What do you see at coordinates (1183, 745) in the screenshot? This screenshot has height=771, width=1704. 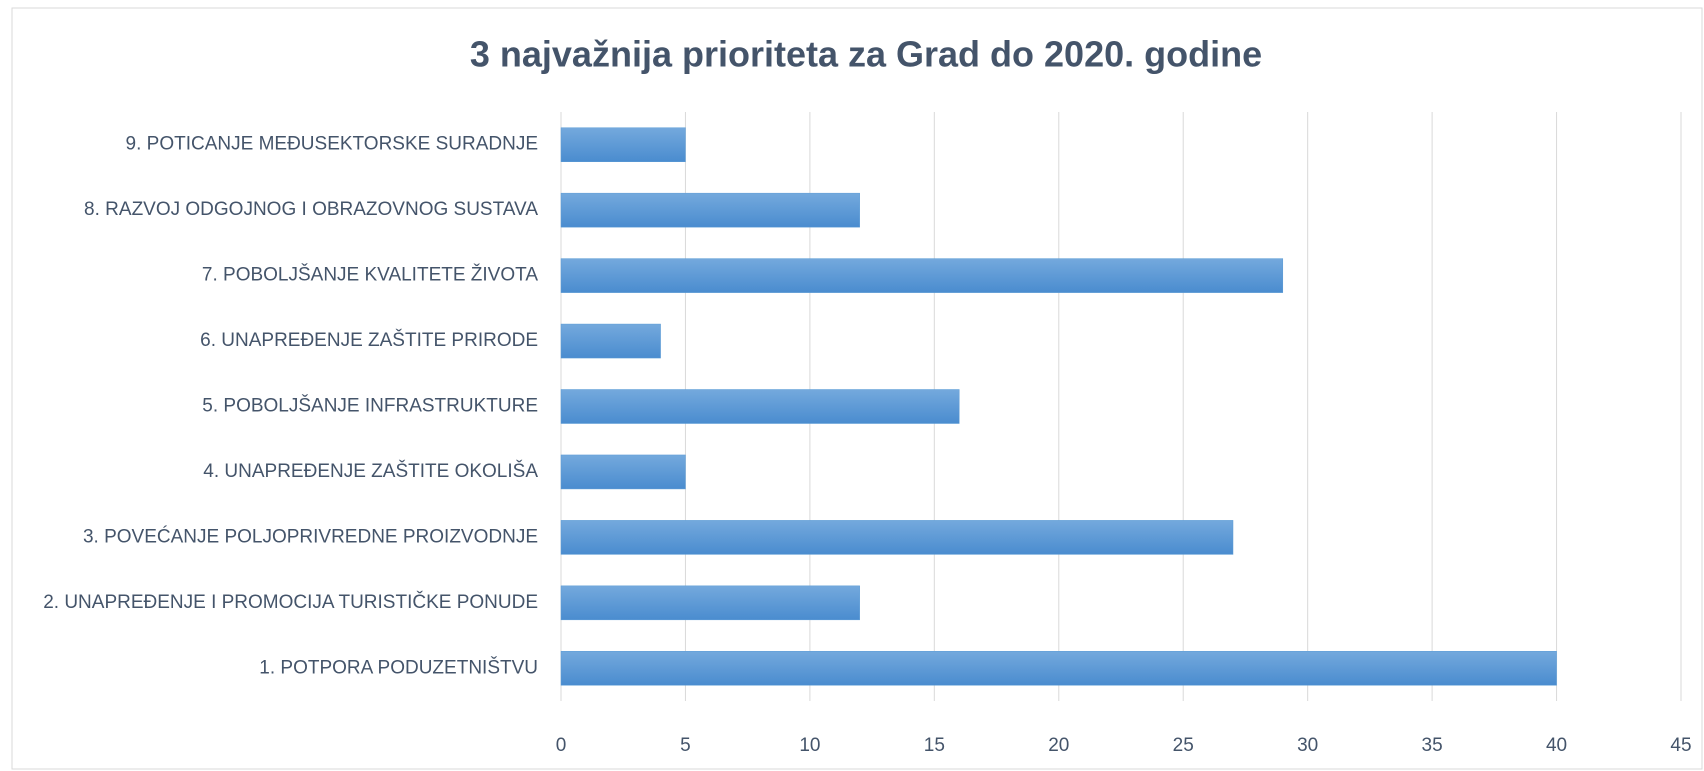 I see `x-tick-label: 25` at bounding box center [1183, 745].